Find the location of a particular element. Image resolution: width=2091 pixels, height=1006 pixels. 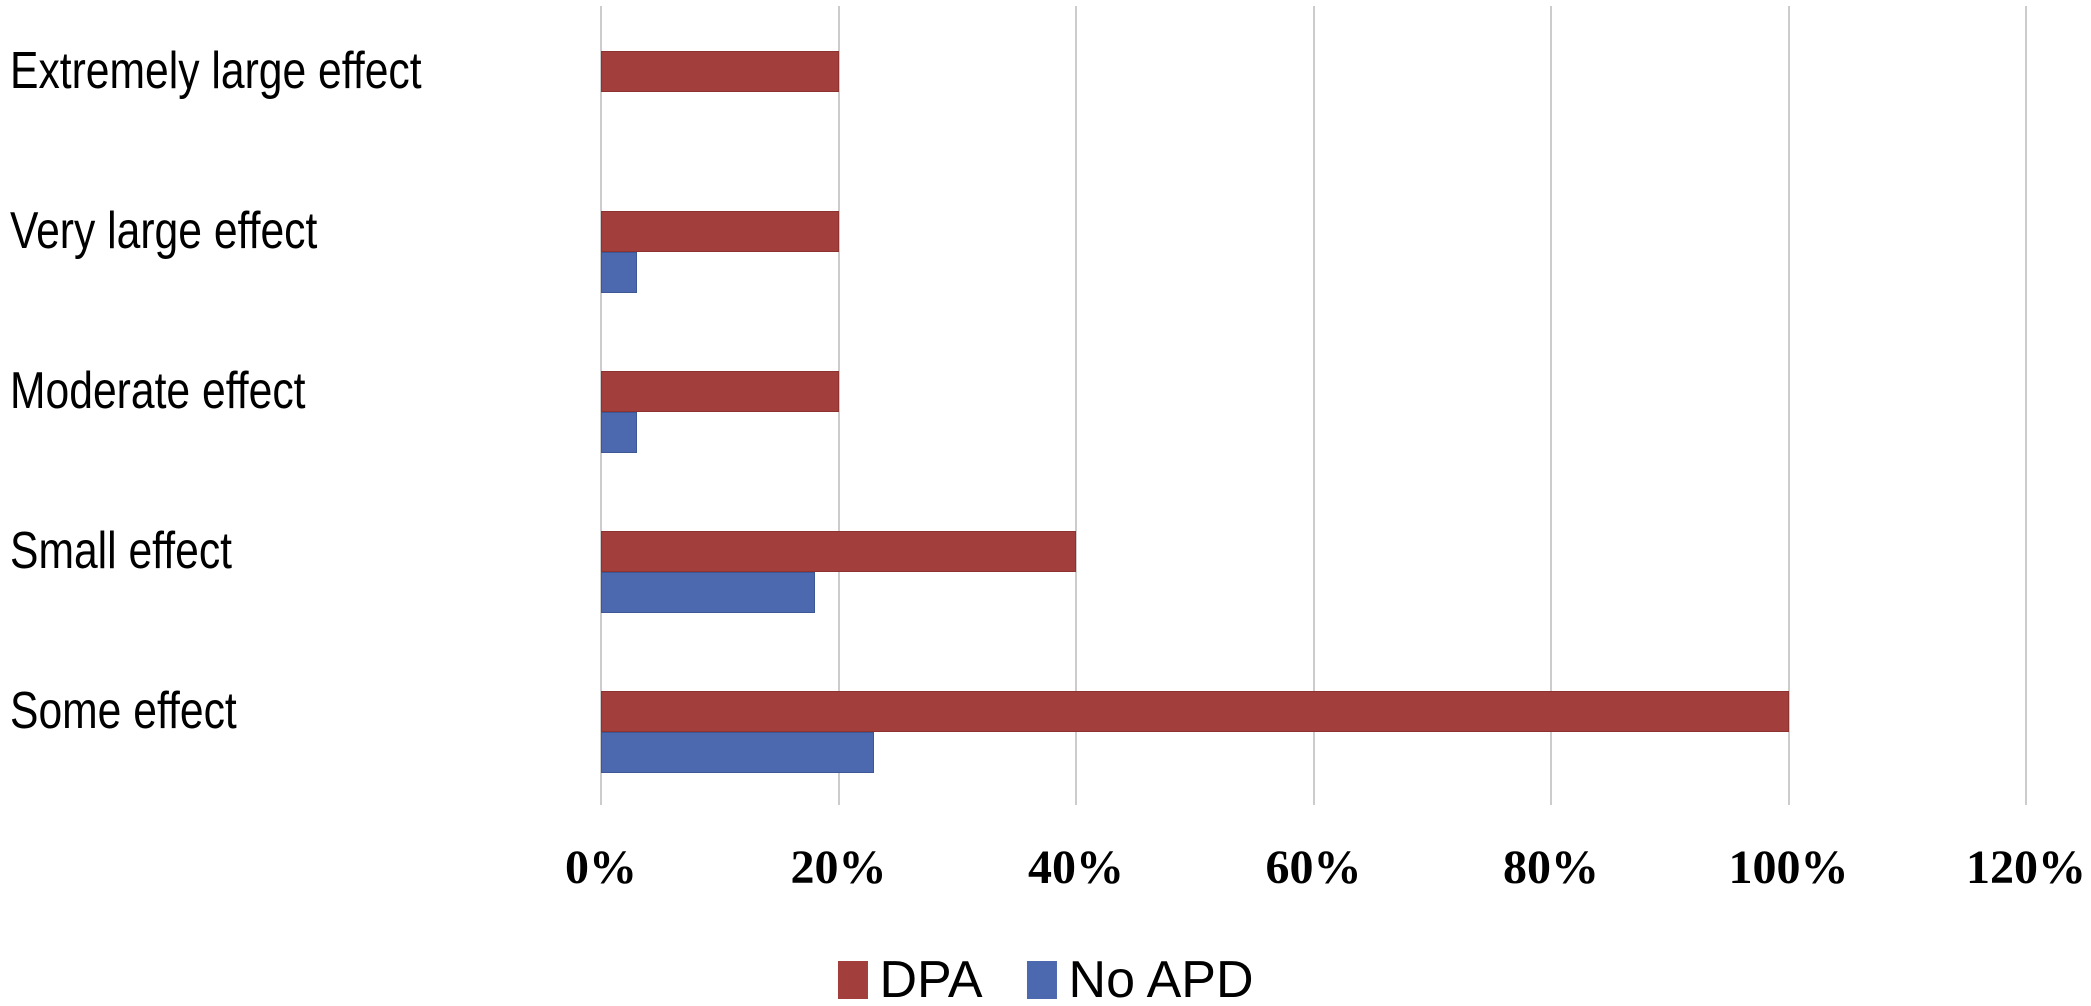

category-label: Small effect is located at coordinates (121, 551).